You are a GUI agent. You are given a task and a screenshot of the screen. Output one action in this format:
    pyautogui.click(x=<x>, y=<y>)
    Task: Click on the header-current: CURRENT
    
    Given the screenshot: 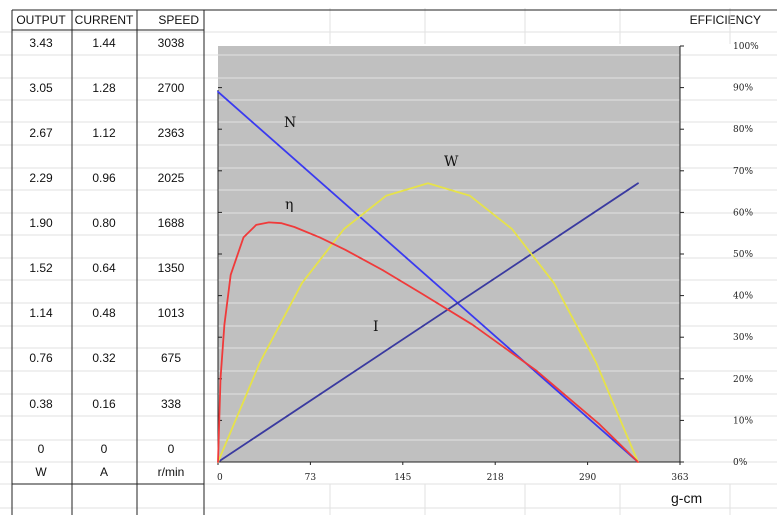 What is the action you would take?
    pyautogui.click(x=104, y=20)
    